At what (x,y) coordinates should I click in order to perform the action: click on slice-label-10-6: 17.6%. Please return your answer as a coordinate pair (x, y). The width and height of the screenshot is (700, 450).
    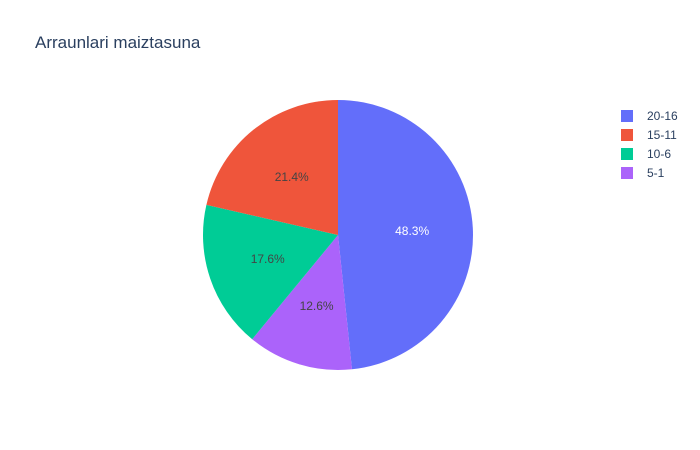
    Looking at the image, I should click on (268, 259).